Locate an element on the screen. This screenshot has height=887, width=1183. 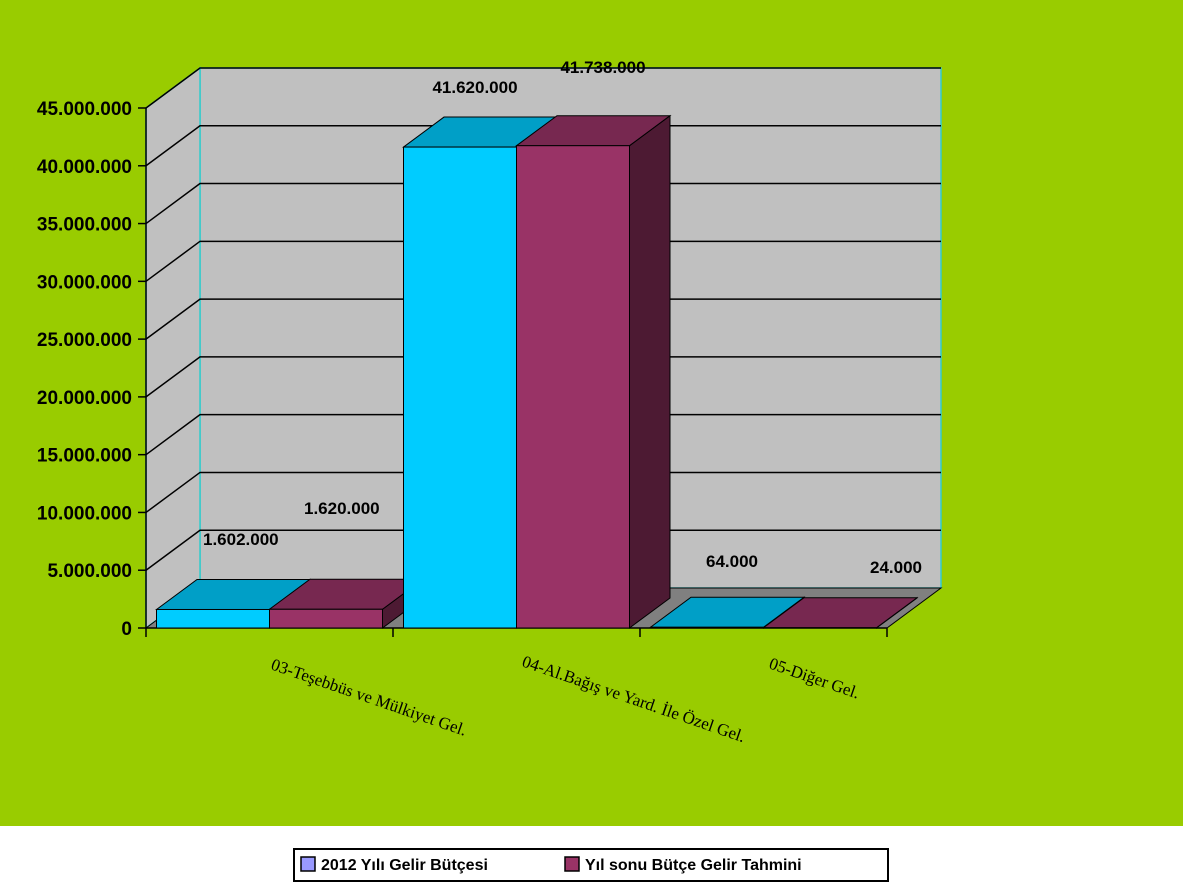
y-tick-label: 45.000.000 is located at coordinates (84, 109).